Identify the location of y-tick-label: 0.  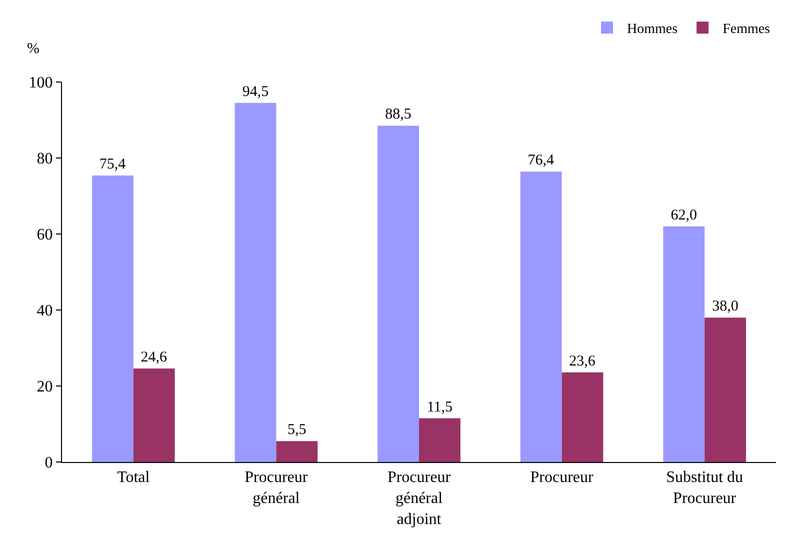
(48, 463).